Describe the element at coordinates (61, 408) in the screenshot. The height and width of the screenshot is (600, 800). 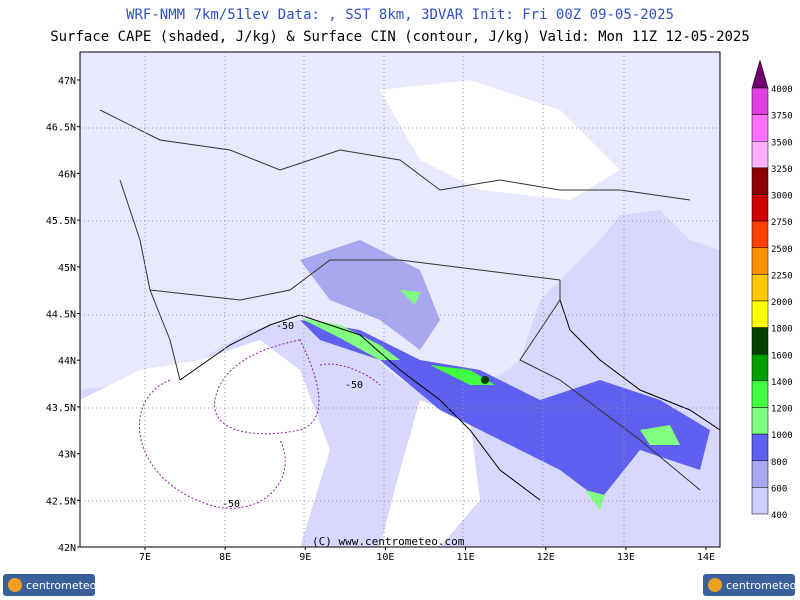
I see `lat-label: 43.5N` at that location.